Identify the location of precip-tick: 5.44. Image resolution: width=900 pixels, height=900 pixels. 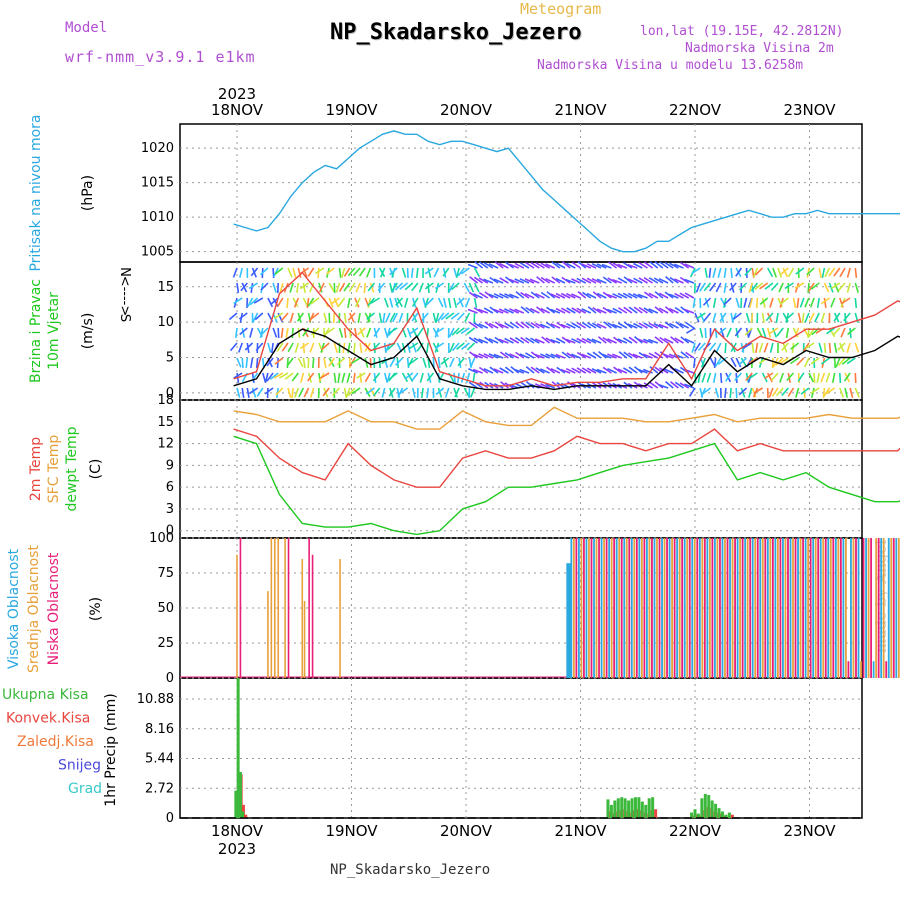
(159, 759).